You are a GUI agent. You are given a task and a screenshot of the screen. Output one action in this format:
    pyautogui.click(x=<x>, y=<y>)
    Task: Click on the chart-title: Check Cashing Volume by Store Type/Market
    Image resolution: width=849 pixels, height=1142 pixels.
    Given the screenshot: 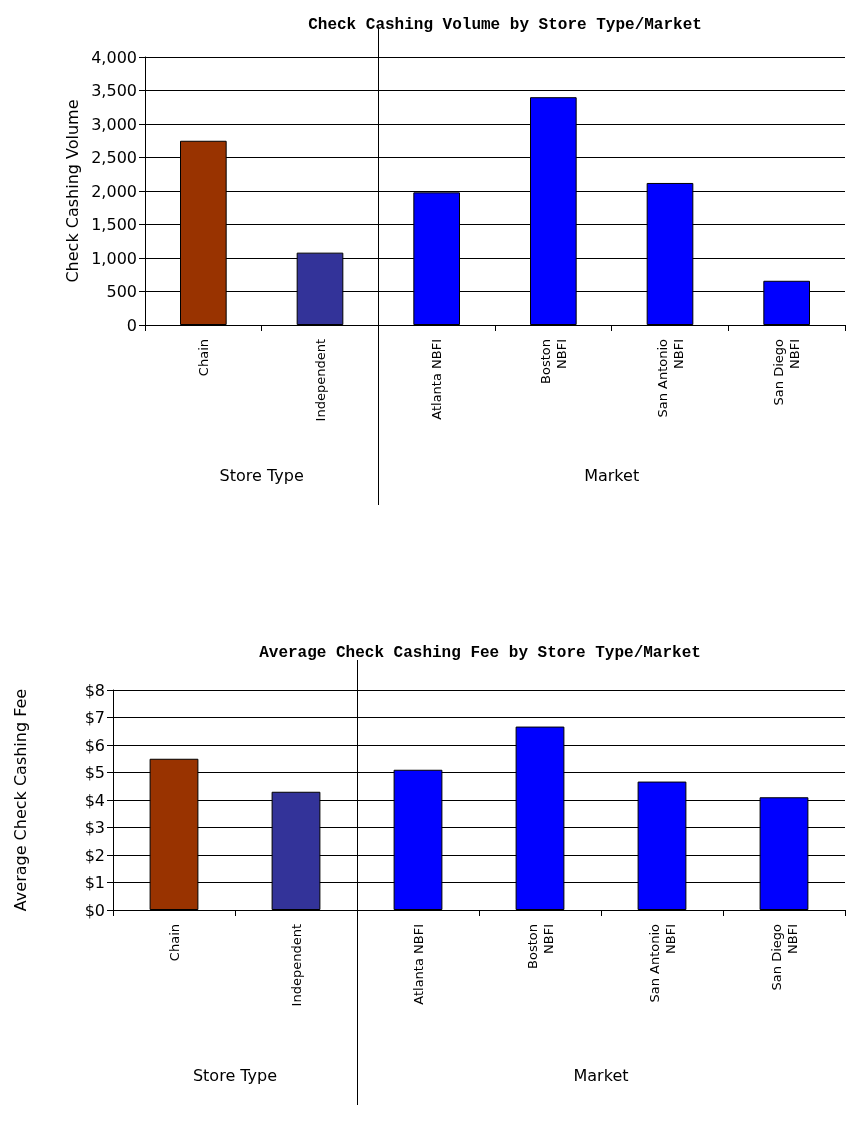 What is the action you would take?
    pyautogui.click(x=505, y=25)
    